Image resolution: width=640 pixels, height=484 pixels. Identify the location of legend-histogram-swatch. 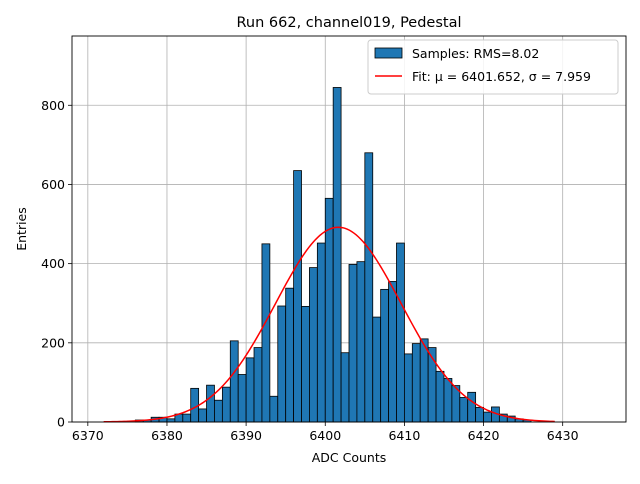
(388, 53).